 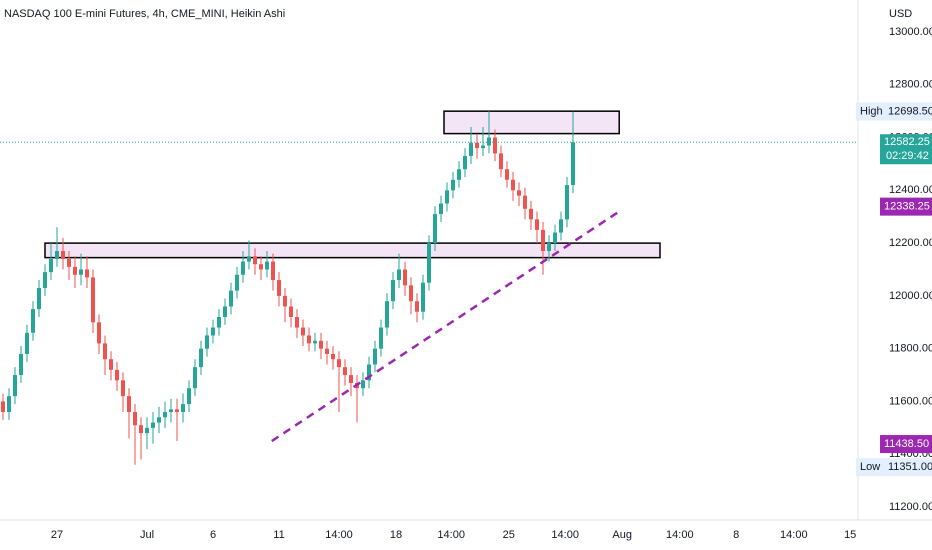 I want to click on y-tick-label: 12000.00, so click(x=910, y=296).